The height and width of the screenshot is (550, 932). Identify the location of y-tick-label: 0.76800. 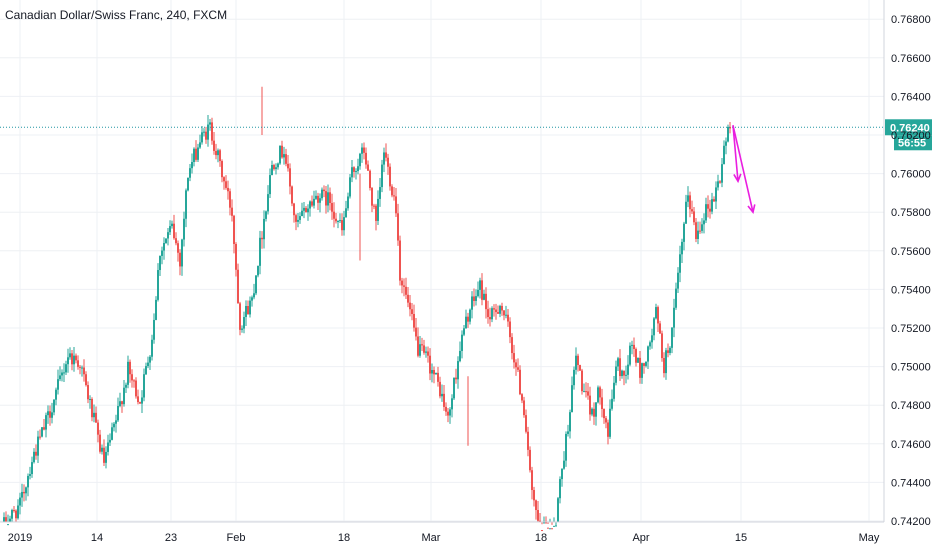
(911, 20).